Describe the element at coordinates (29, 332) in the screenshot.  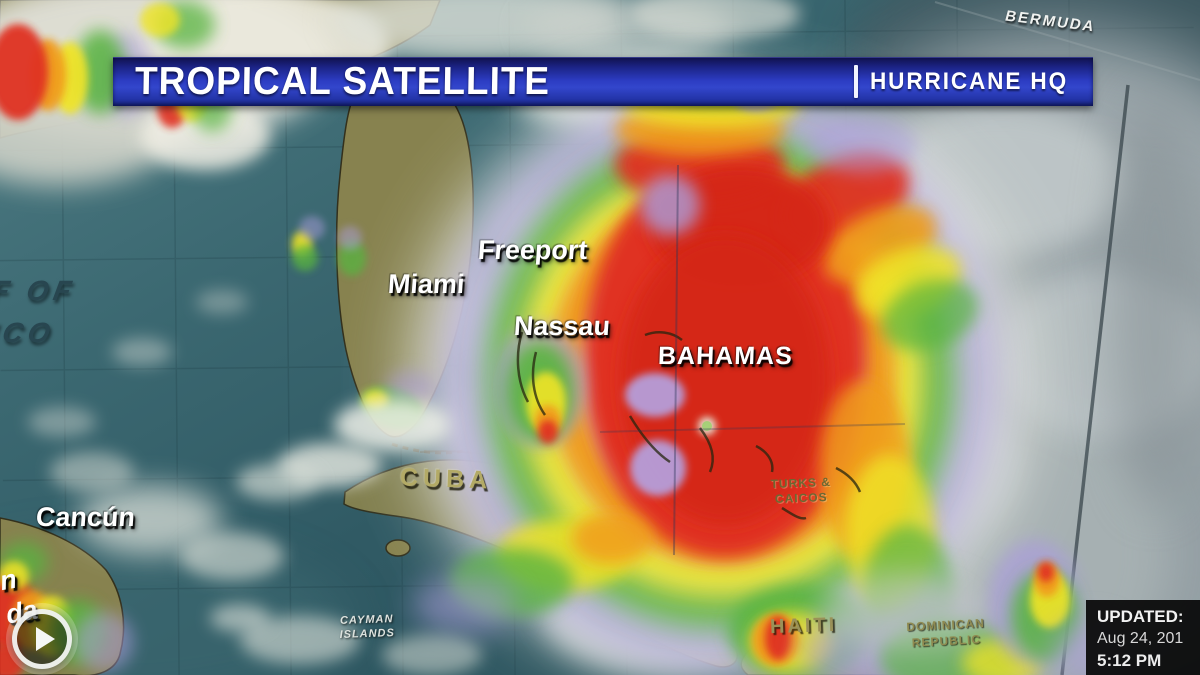
I see `label-gulf-of-mexico-line2: ICO` at that location.